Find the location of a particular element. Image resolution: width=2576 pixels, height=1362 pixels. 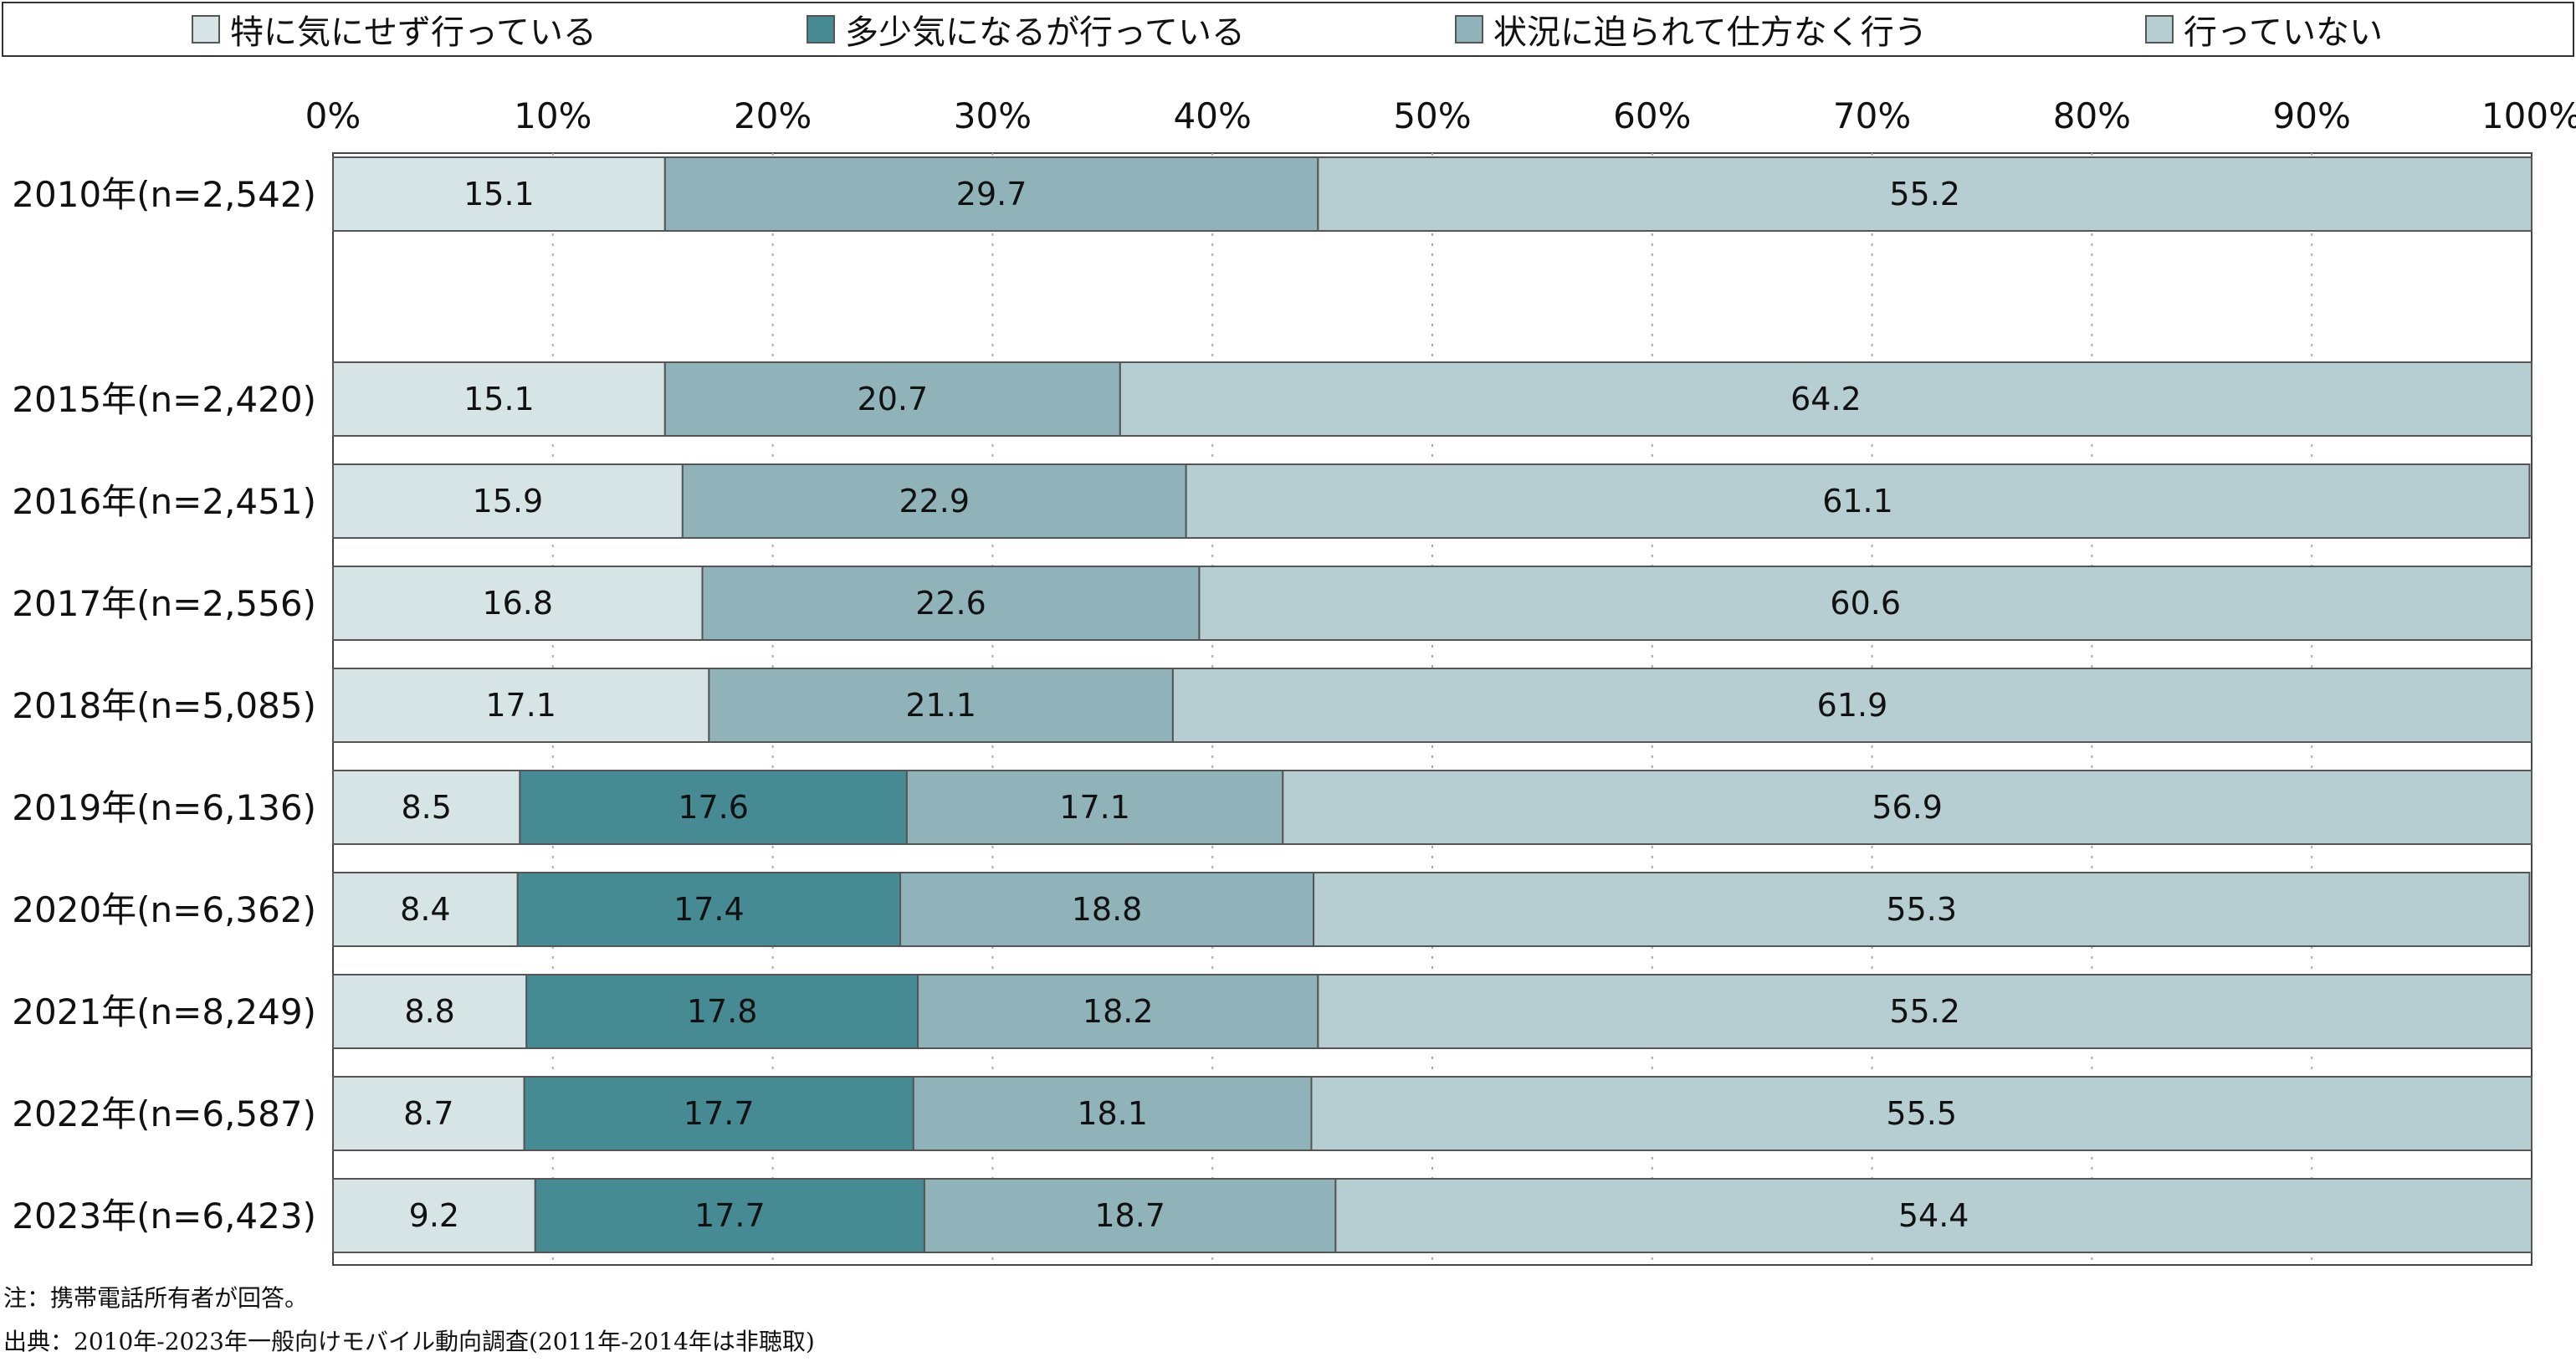

data-label: 55.5 is located at coordinates (1922, 1113).